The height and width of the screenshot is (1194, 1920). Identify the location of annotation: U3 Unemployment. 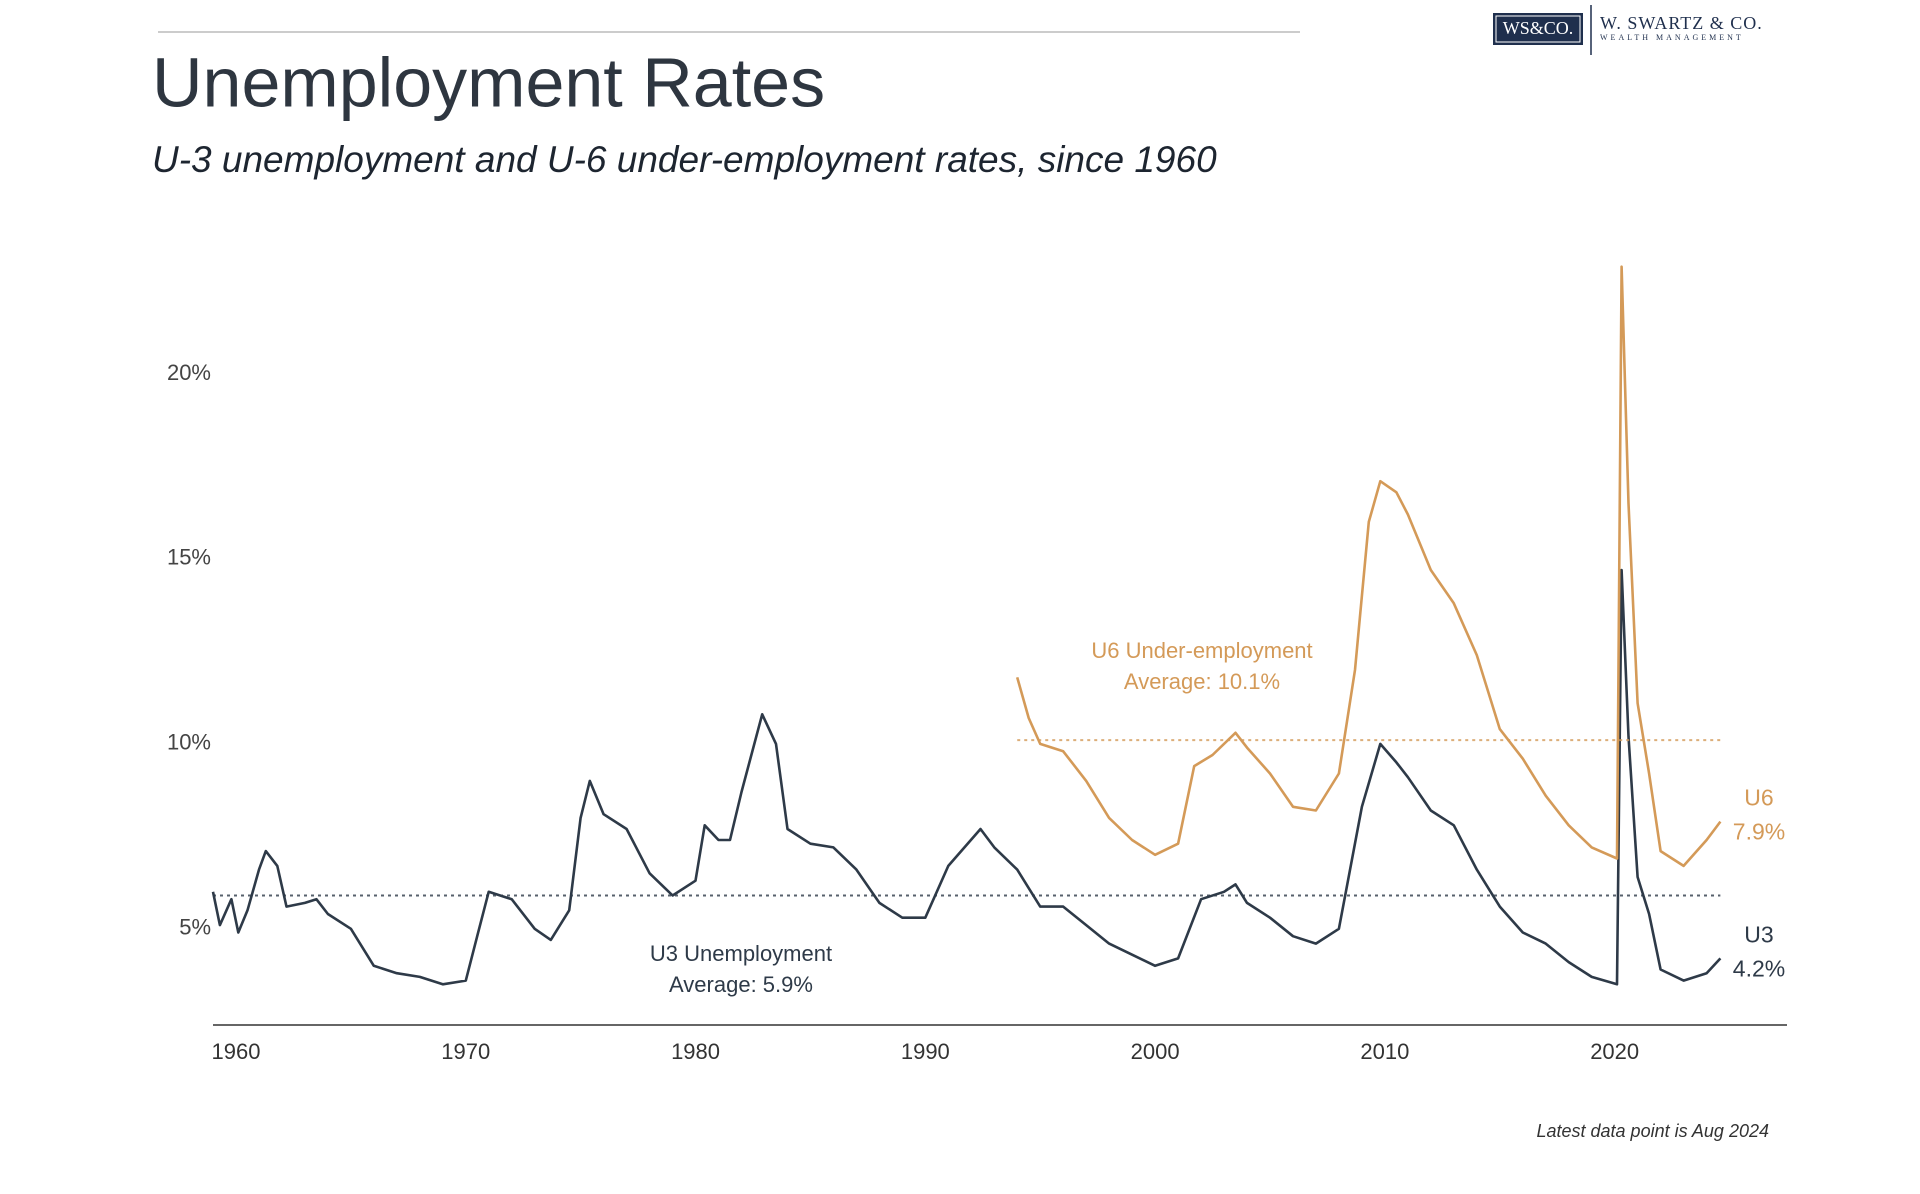
(741, 953).